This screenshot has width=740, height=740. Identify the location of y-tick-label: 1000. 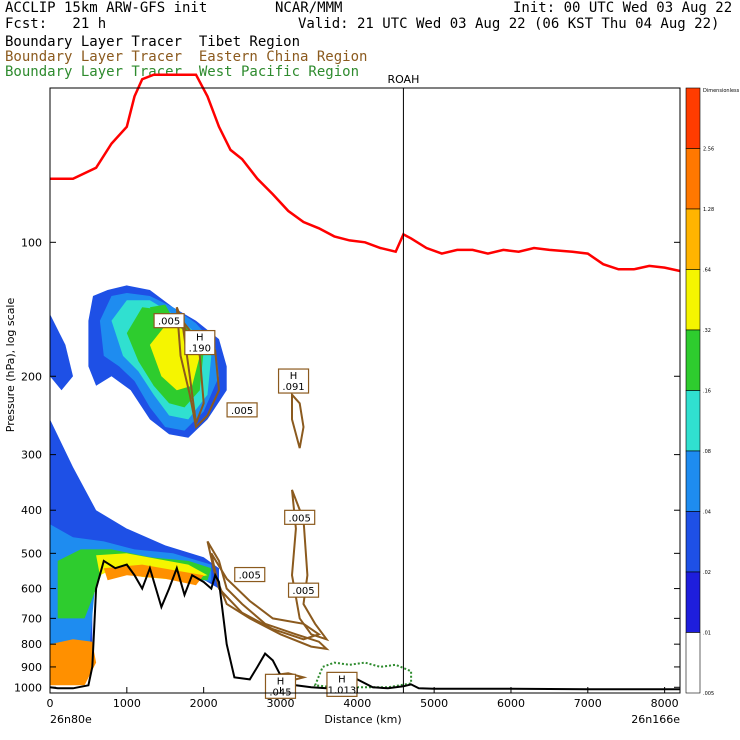
(28, 687).